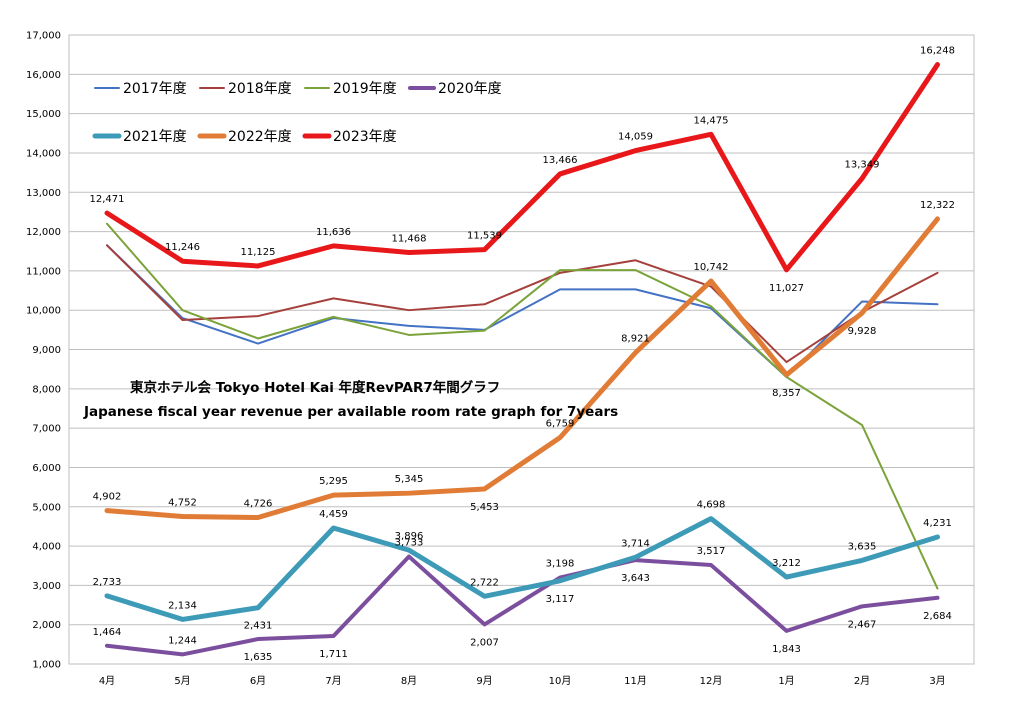 Image resolution: width=1024 pixels, height=724 pixels. I want to click on y-tick-label: 1,000, so click(46, 665).